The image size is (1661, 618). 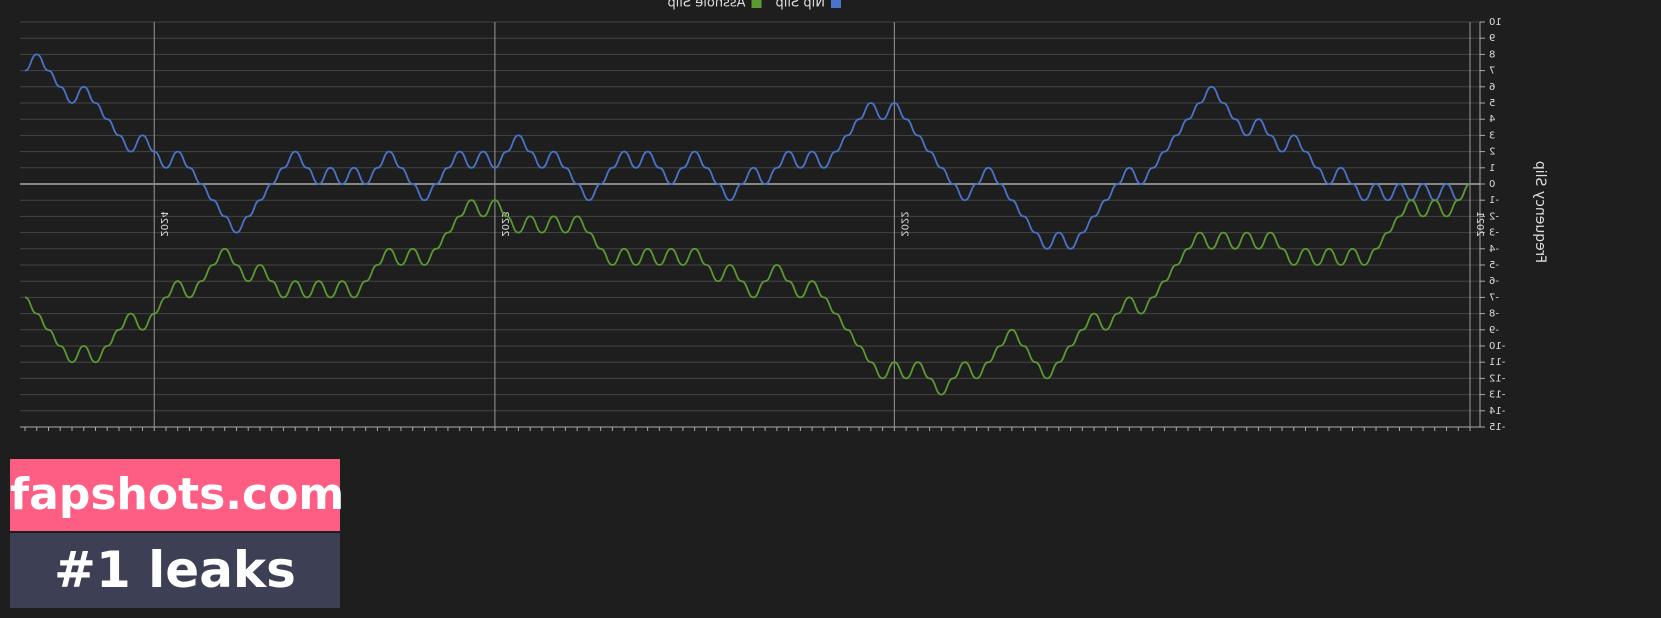 What do you see at coordinates (1492, 152) in the screenshot?
I see `y-tick-label: 2` at bounding box center [1492, 152].